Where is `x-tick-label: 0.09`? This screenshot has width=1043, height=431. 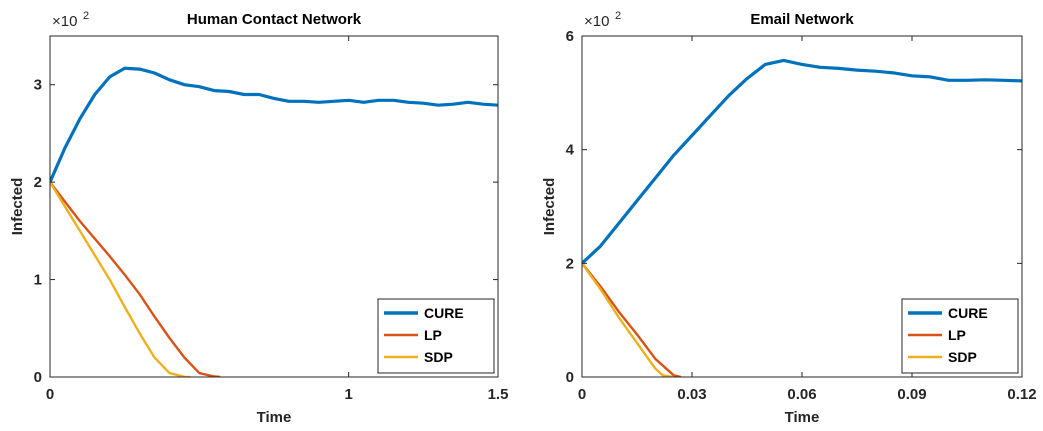
x-tick-label: 0.09 is located at coordinates (911, 394).